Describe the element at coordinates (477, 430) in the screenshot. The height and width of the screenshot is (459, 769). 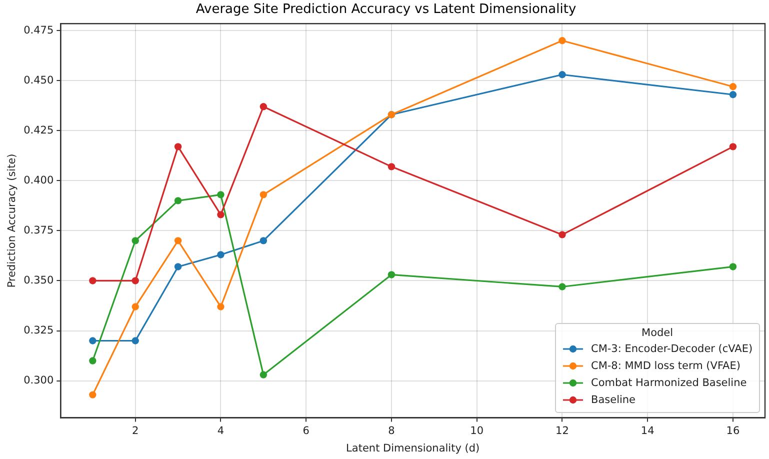
I see `x-tick-label: 10` at that location.